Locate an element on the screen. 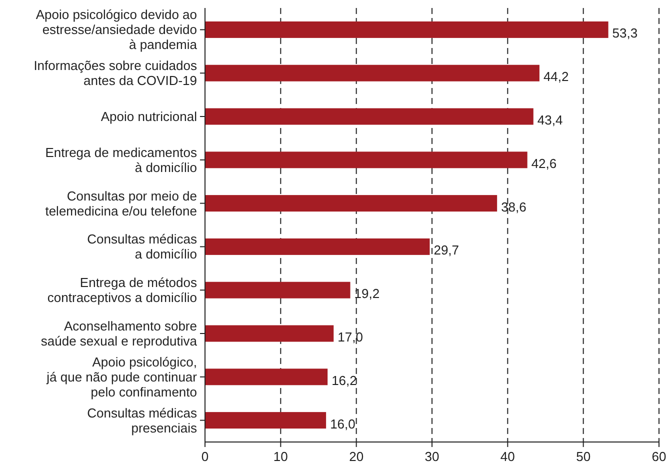  x-tick-label: 30 is located at coordinates (432, 456).